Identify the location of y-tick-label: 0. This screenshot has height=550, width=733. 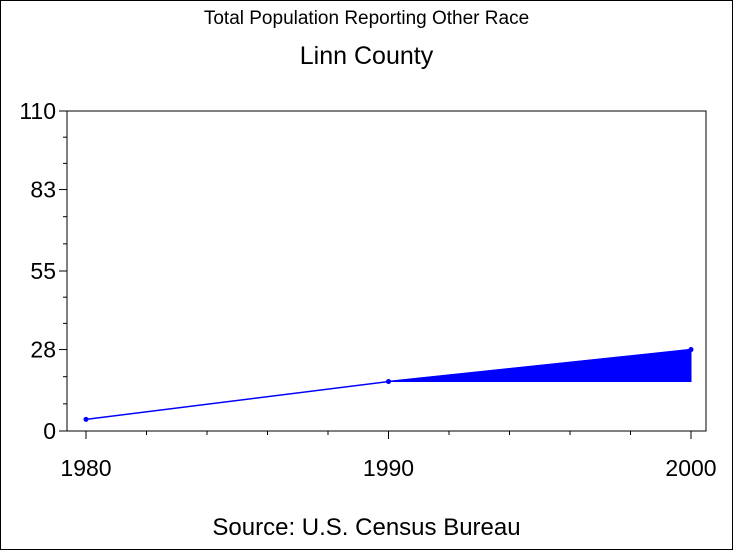
(49, 431).